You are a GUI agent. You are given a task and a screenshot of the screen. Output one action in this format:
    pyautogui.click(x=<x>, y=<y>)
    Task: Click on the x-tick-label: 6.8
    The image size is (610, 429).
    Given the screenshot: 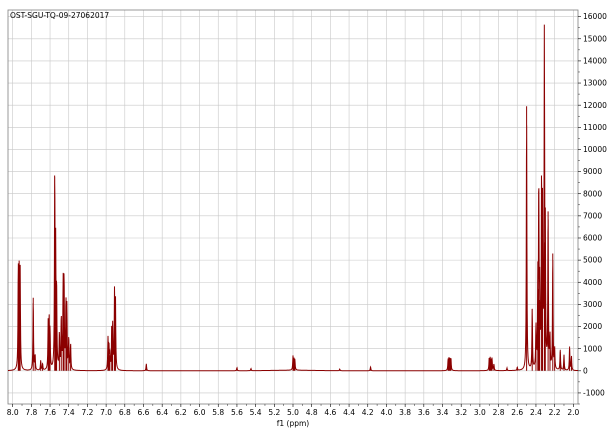 What is the action you would take?
    pyautogui.click(x=125, y=412)
    